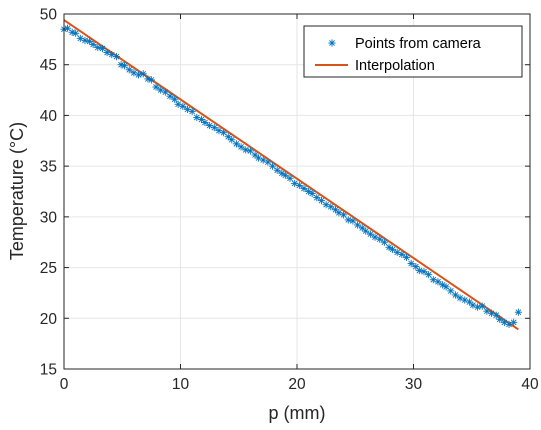 Image resolution: width=541 pixels, height=430 pixels. I want to click on x-tick-label: 40, so click(530, 384).